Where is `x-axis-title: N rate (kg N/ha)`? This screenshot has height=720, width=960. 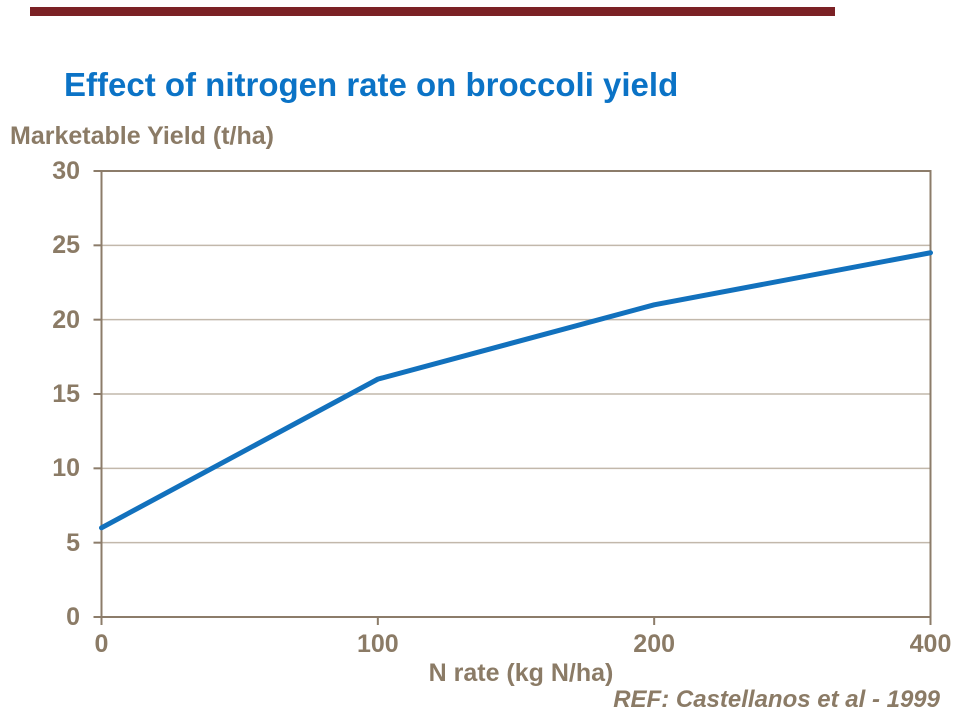
x-axis-title: N rate (kg N/ha) is located at coordinates (521, 673).